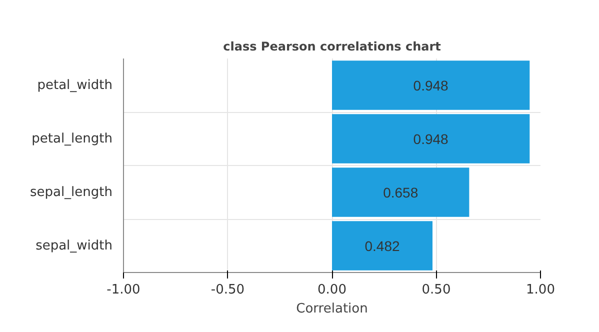 The image size is (599, 332). I want to click on chart-title: class Pearson correlations chart, so click(332, 47).